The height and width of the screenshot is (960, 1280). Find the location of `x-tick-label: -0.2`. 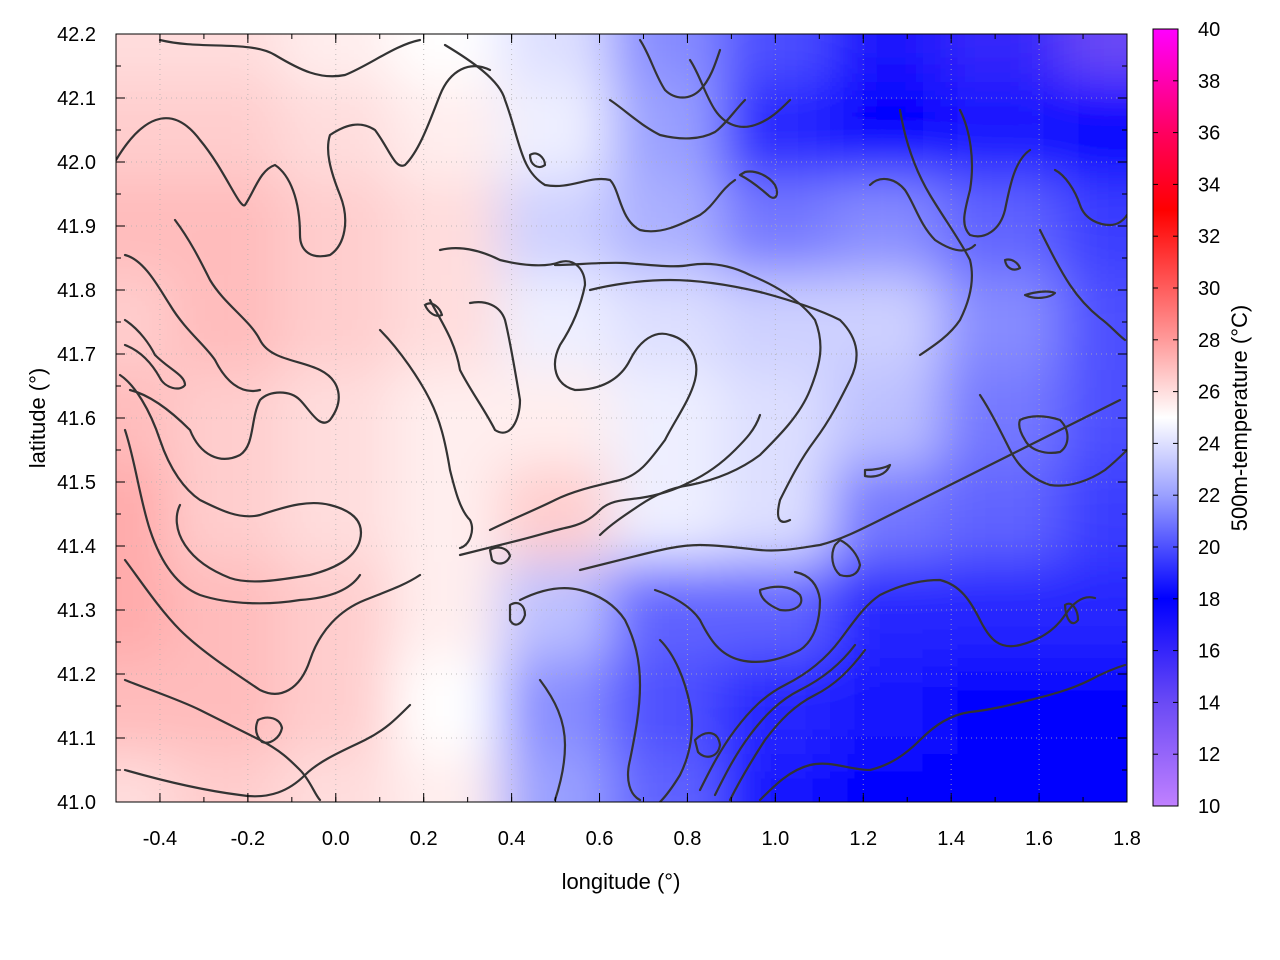

x-tick-label: -0.2 is located at coordinates (248, 839).